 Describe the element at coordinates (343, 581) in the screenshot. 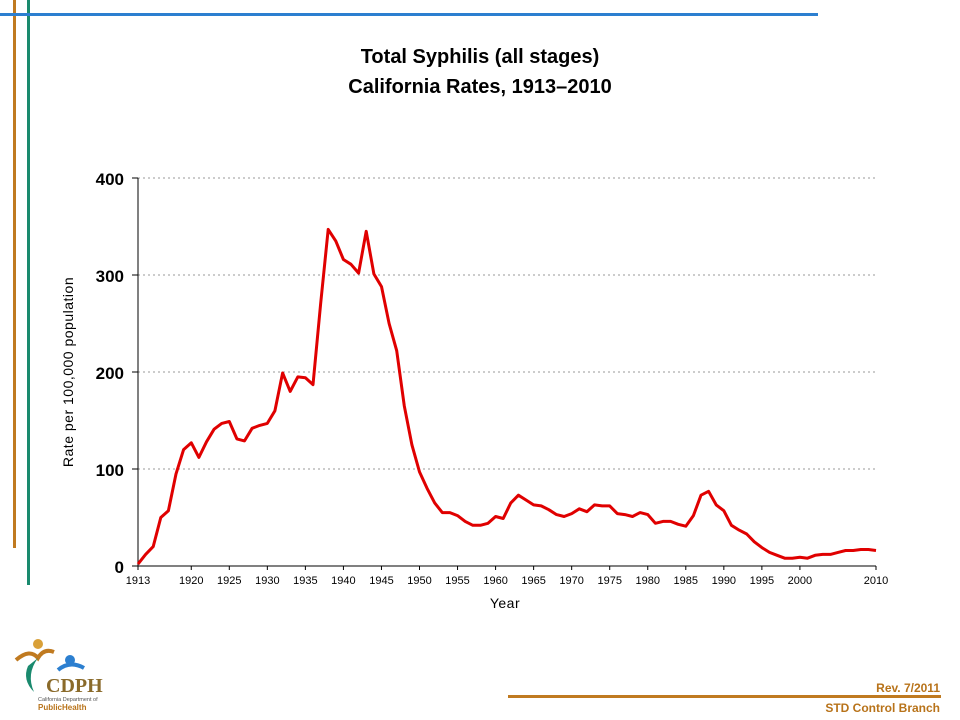

I see `x-tick-label-1940: 1940` at that location.